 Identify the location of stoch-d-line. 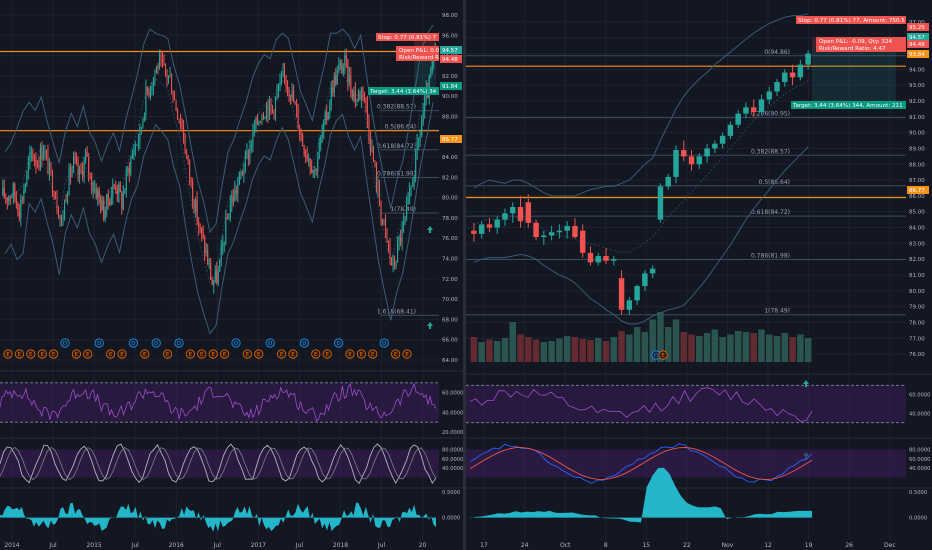
(218, 463).